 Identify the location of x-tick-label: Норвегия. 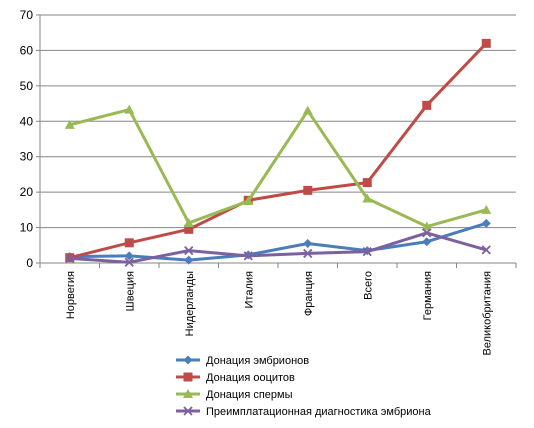
(71, 295).